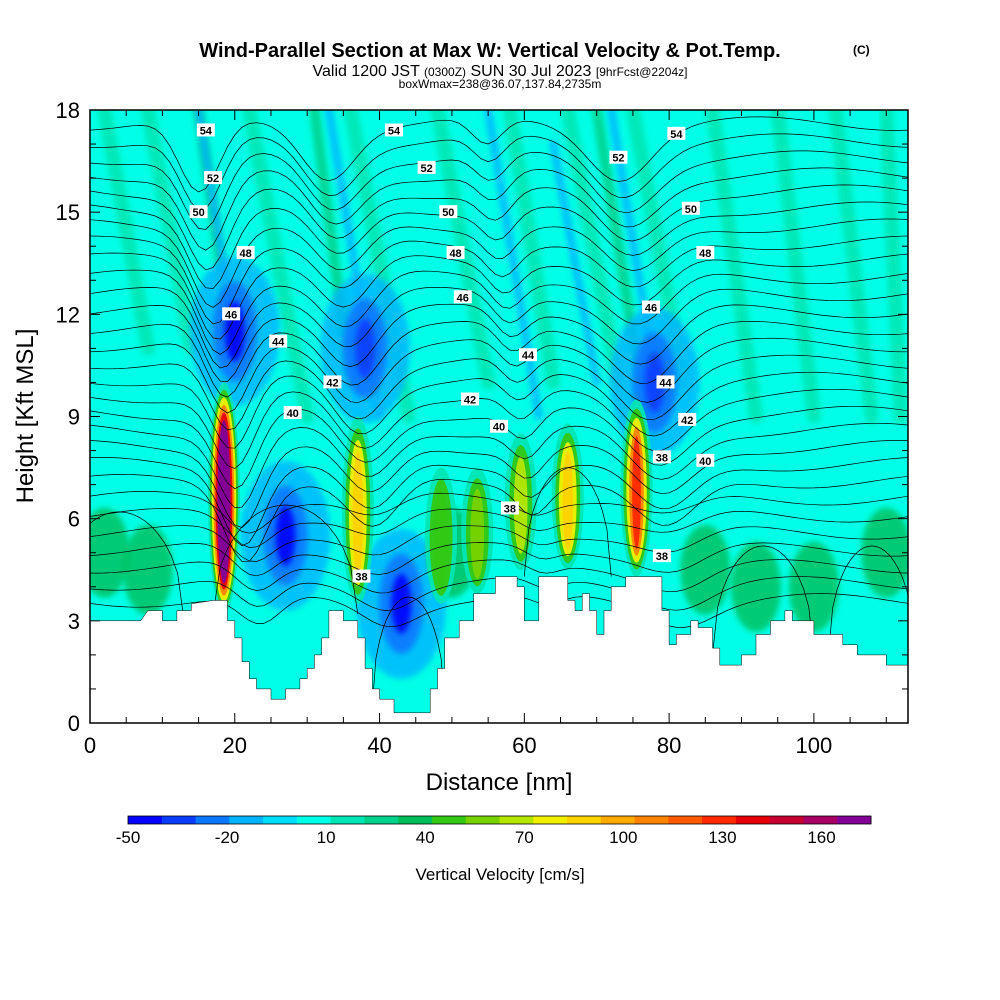 Image resolution: width=1000 pixels, height=1000 pixels. I want to click on x-tick-label: 100, so click(814, 745).